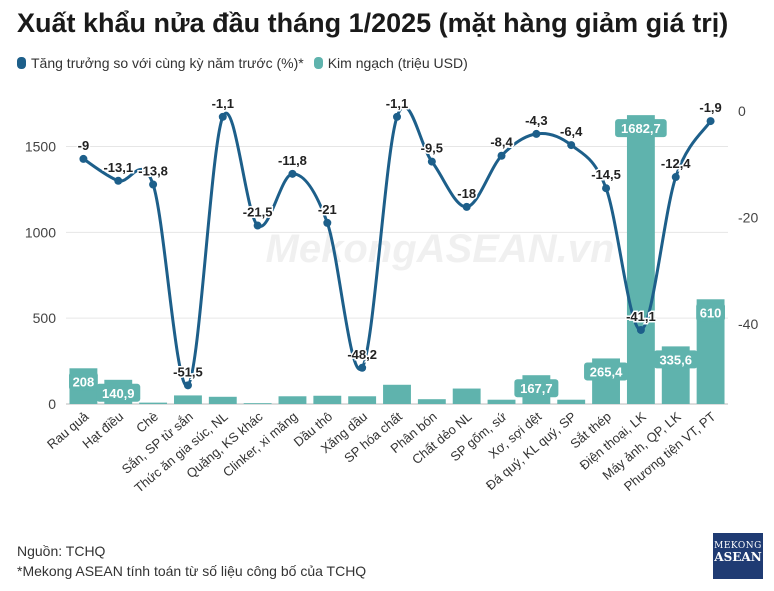  I want to click on line-data-label: -21, so click(327, 209).